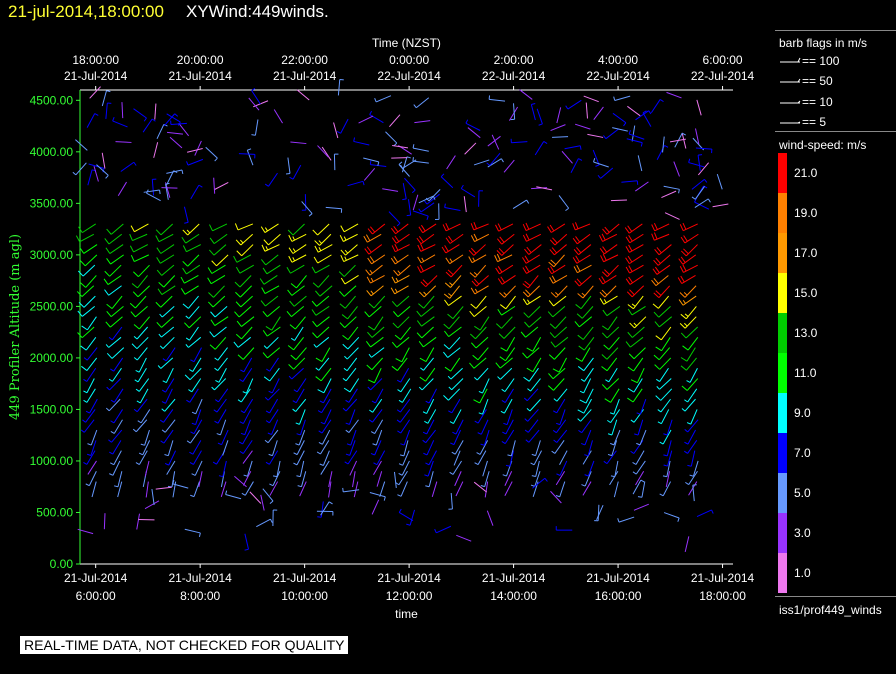  What do you see at coordinates (782, 493) in the screenshot?
I see `speed-color-swatch` at bounding box center [782, 493].